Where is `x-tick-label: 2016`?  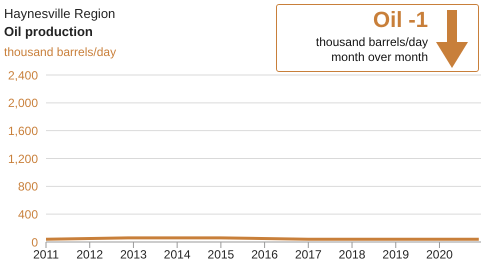
x-tick-label: 2016 is located at coordinates (264, 255).